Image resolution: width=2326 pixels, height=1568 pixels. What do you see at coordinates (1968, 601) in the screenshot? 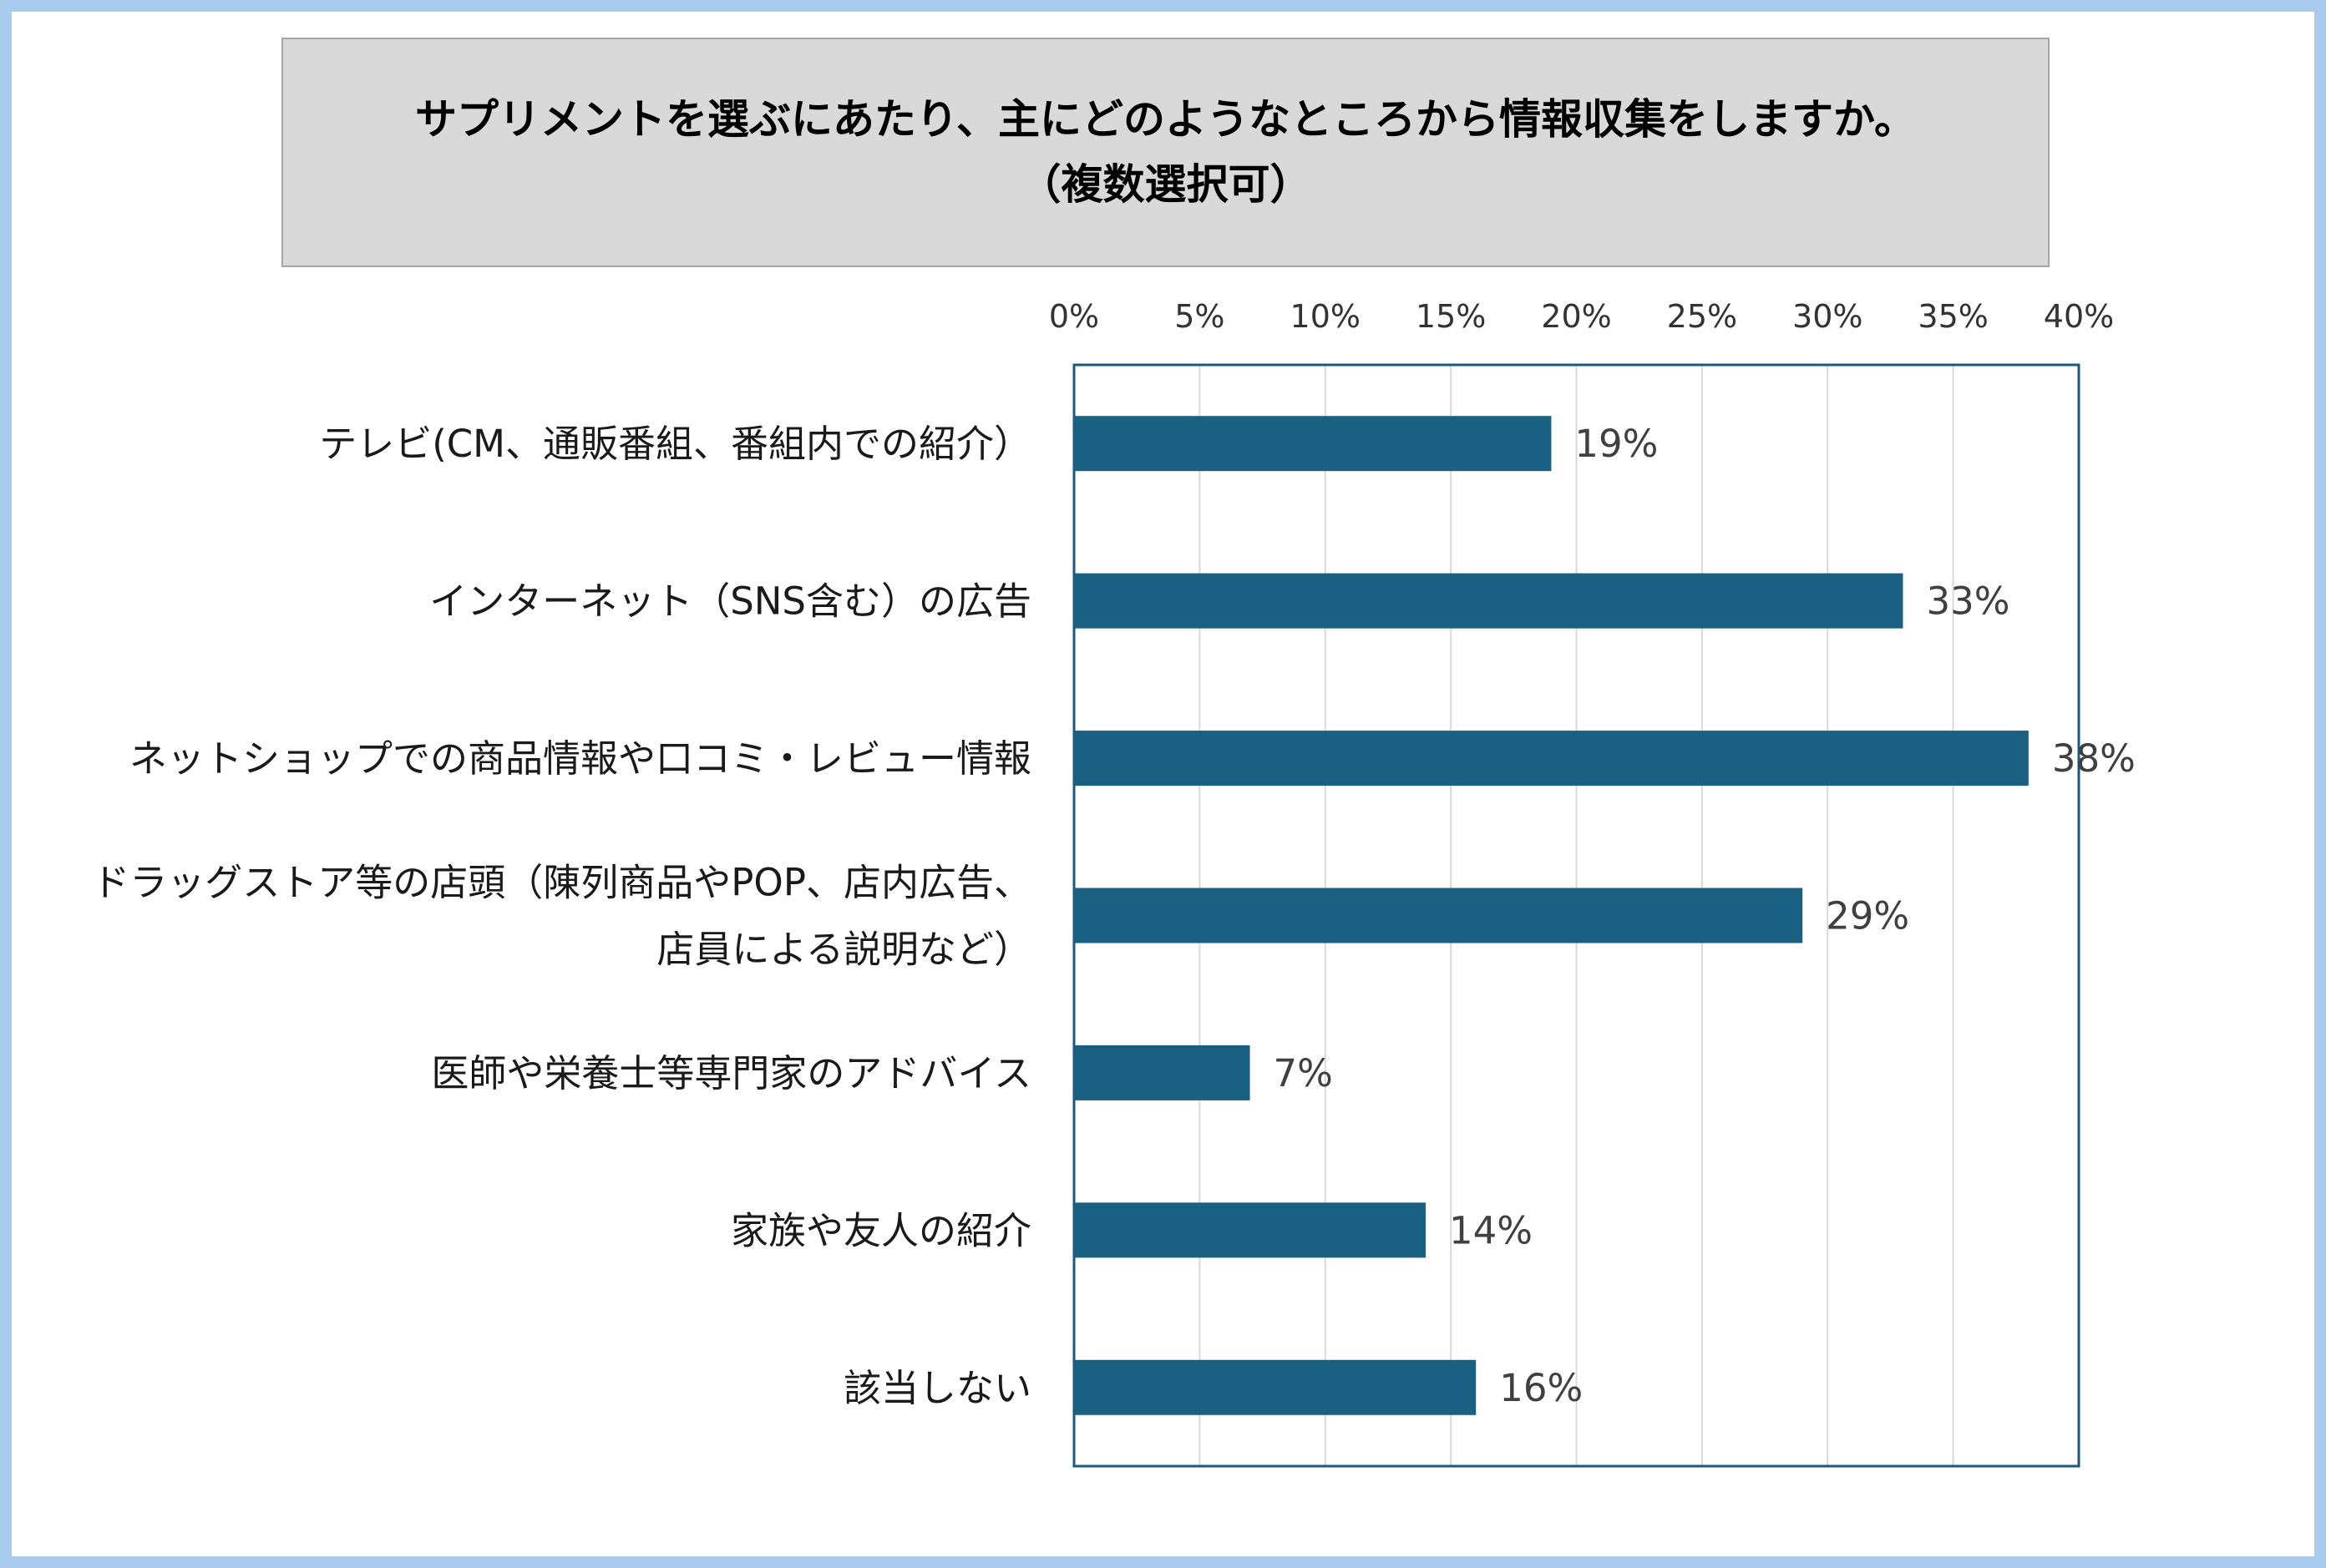
I see `data-label: 33%` at bounding box center [1968, 601].